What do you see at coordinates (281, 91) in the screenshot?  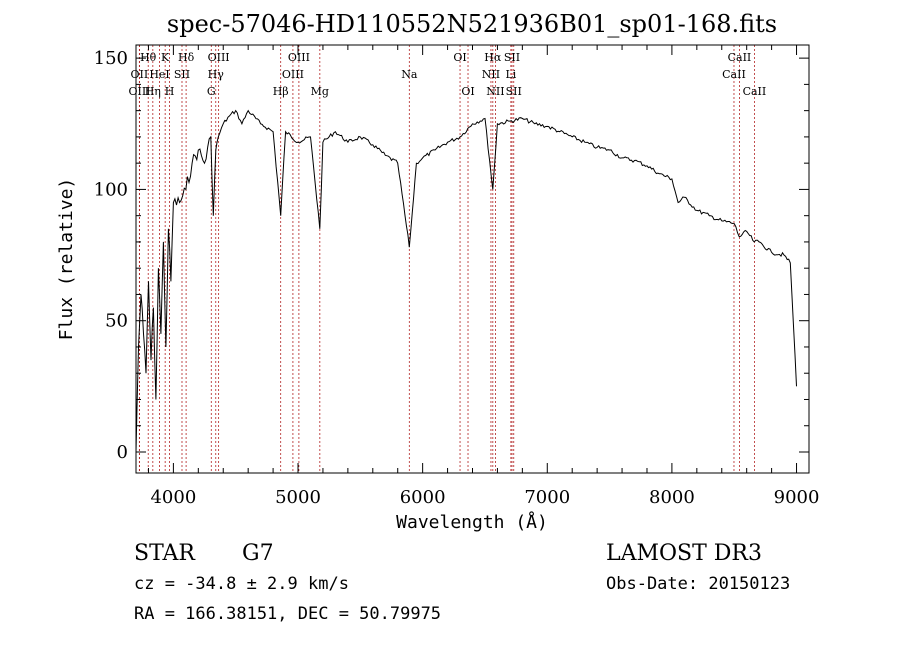 I see `line-label: Hβ` at bounding box center [281, 91].